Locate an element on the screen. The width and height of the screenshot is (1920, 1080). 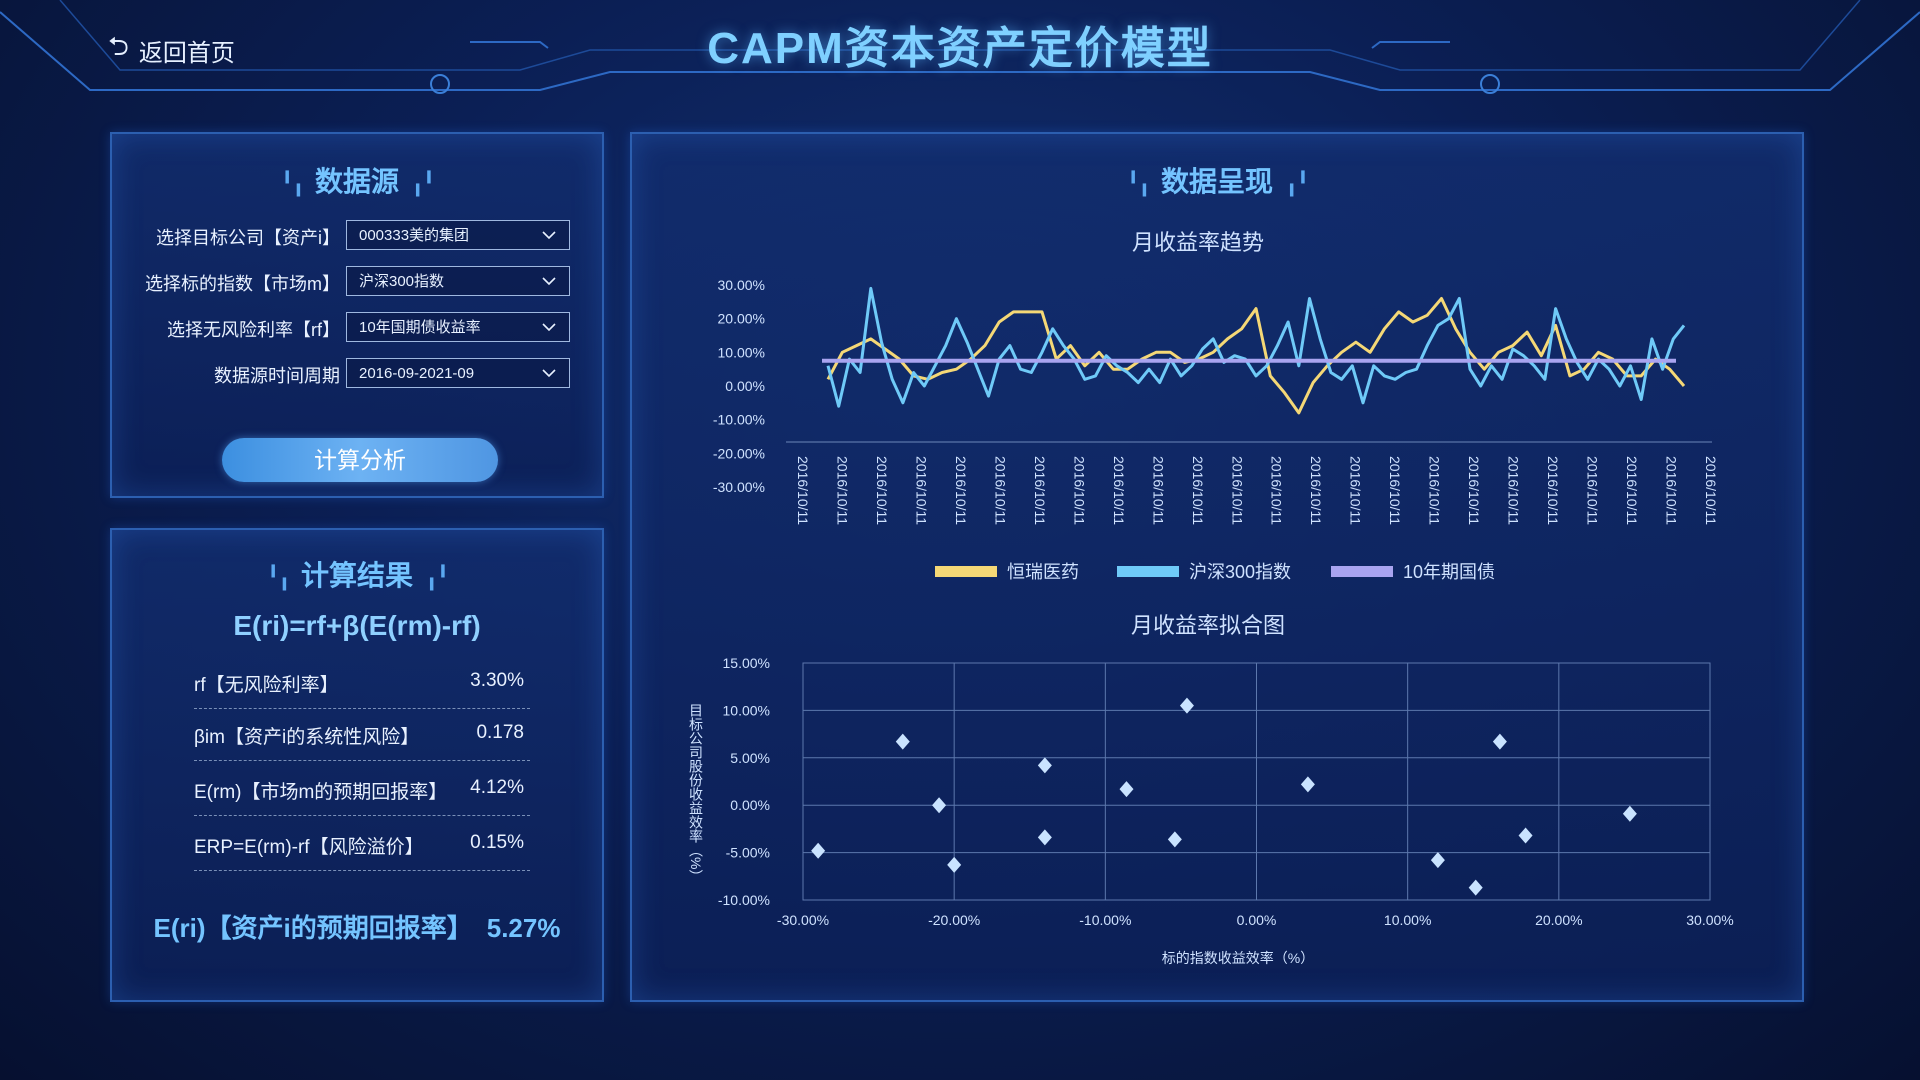
header-frame is located at coordinates (960, 47).